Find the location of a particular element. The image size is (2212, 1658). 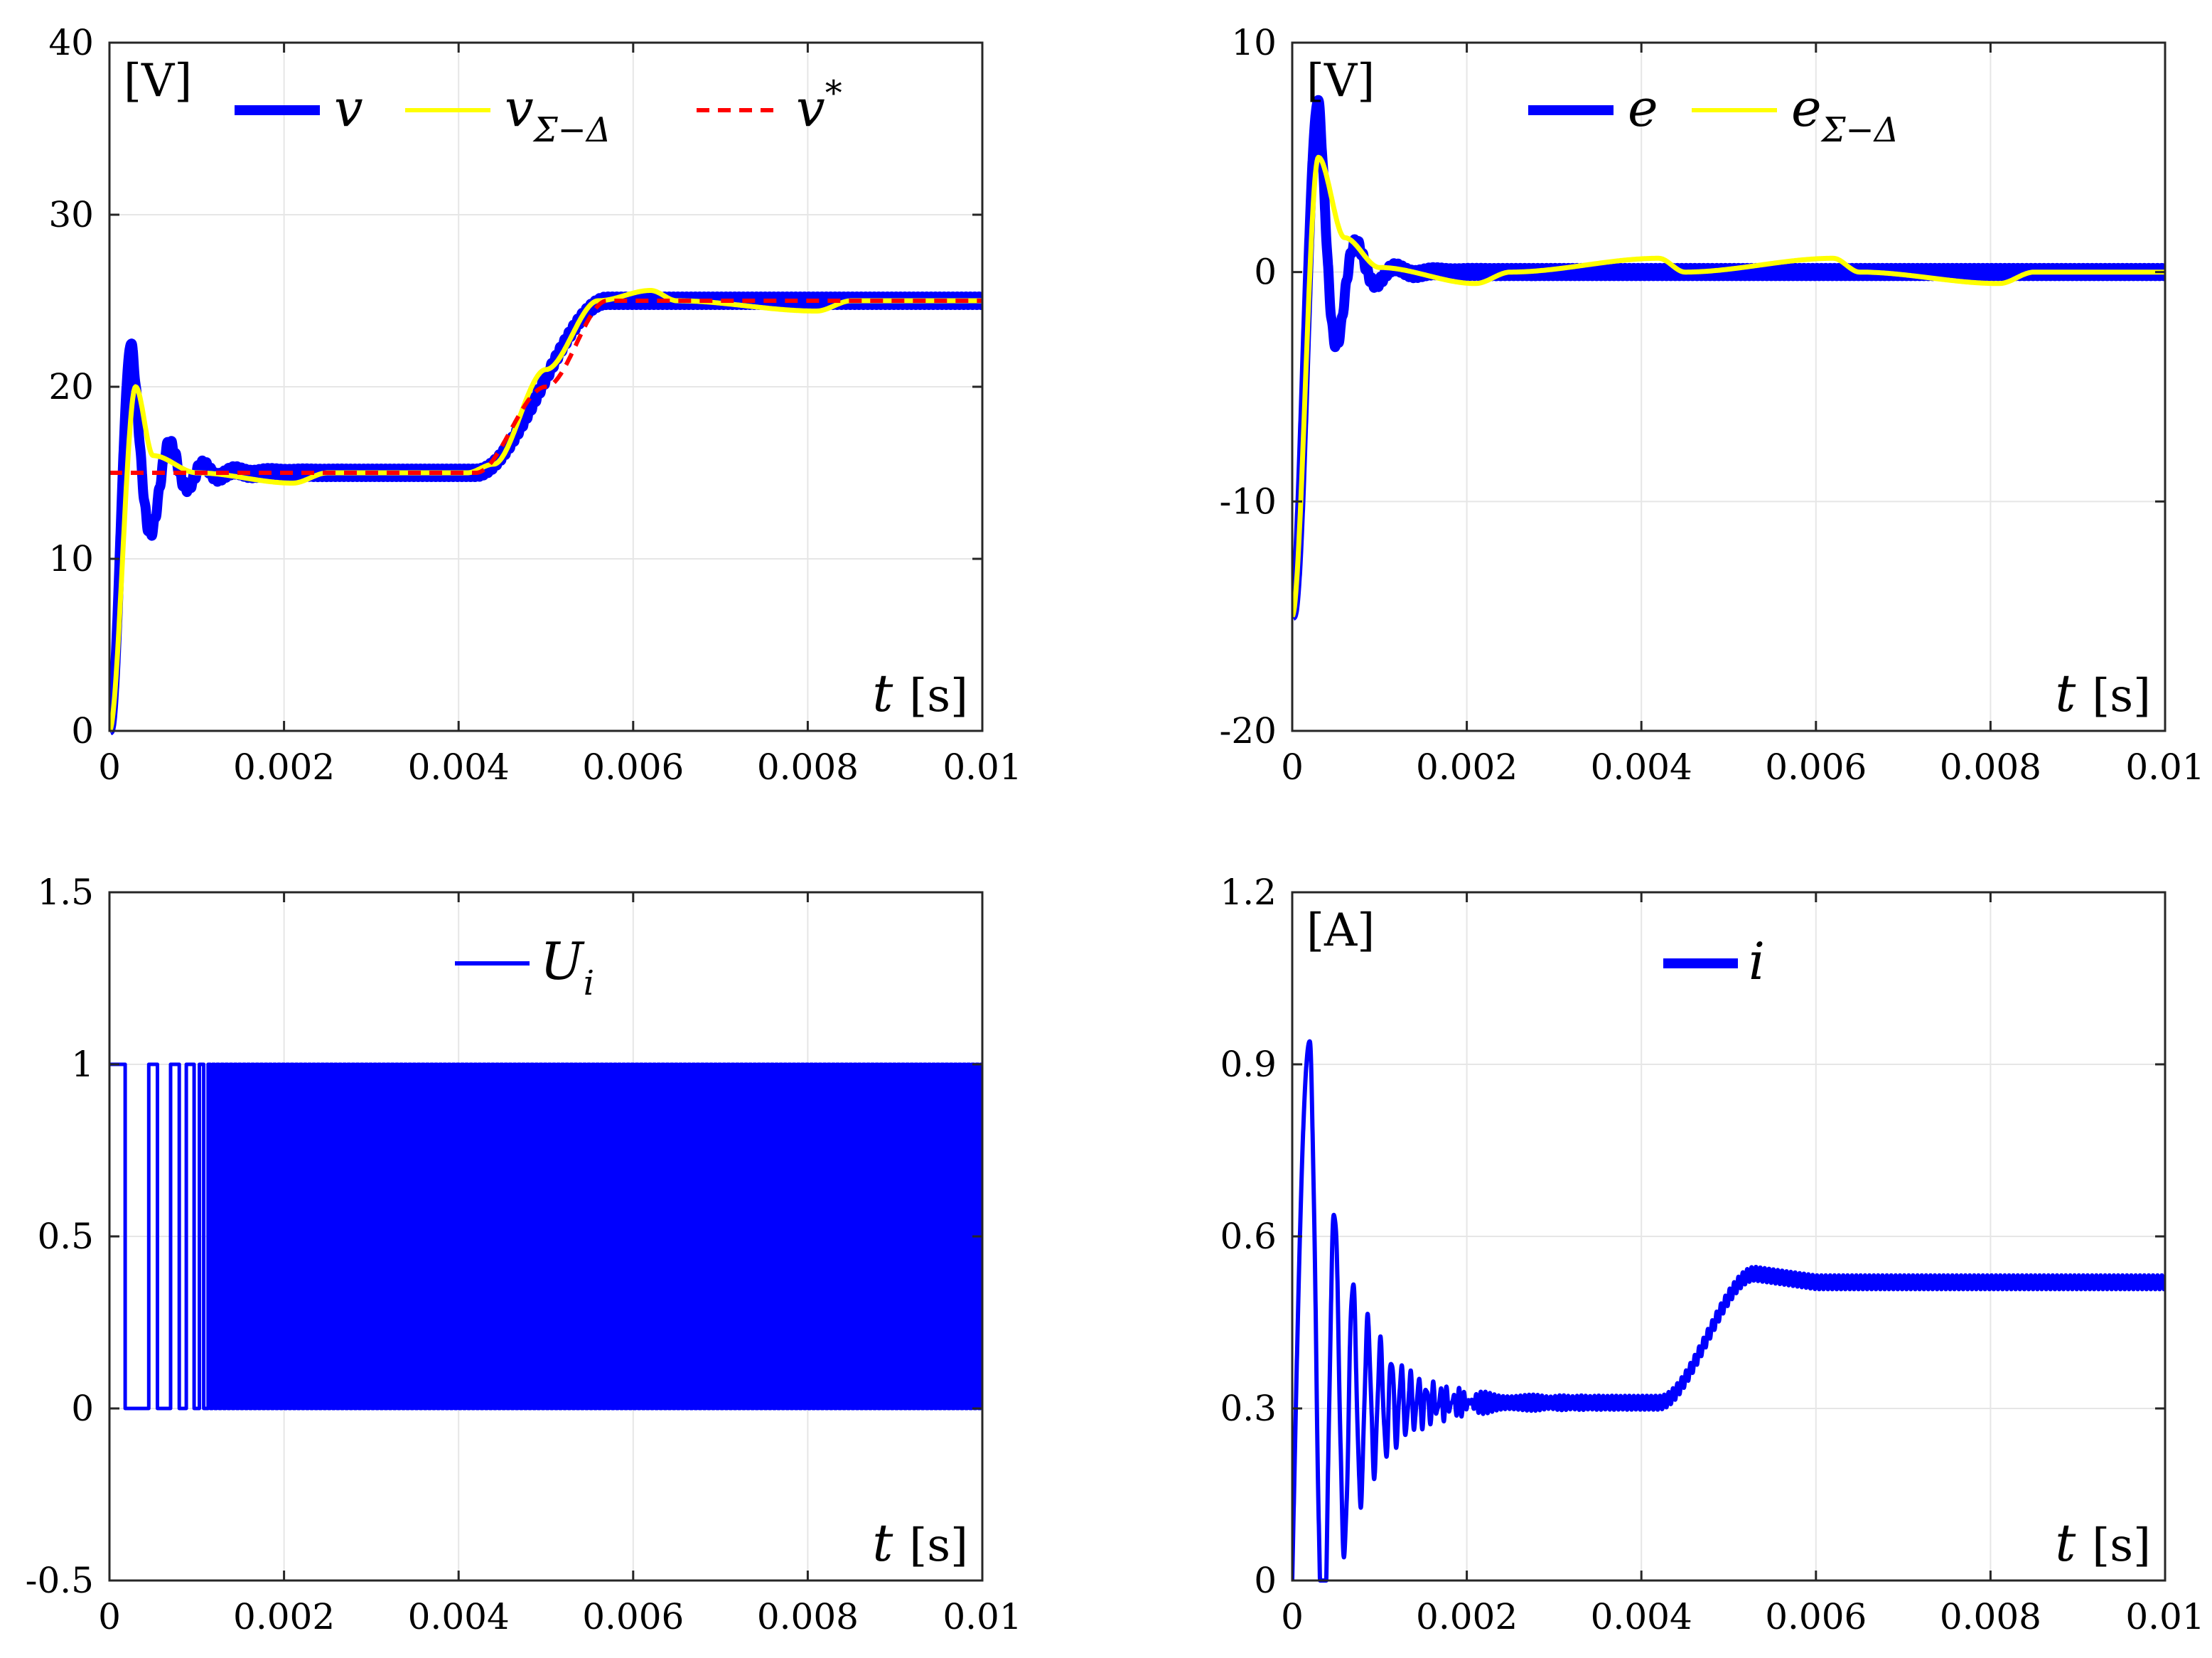

unit-label: [A] is located at coordinates (1340, 930).